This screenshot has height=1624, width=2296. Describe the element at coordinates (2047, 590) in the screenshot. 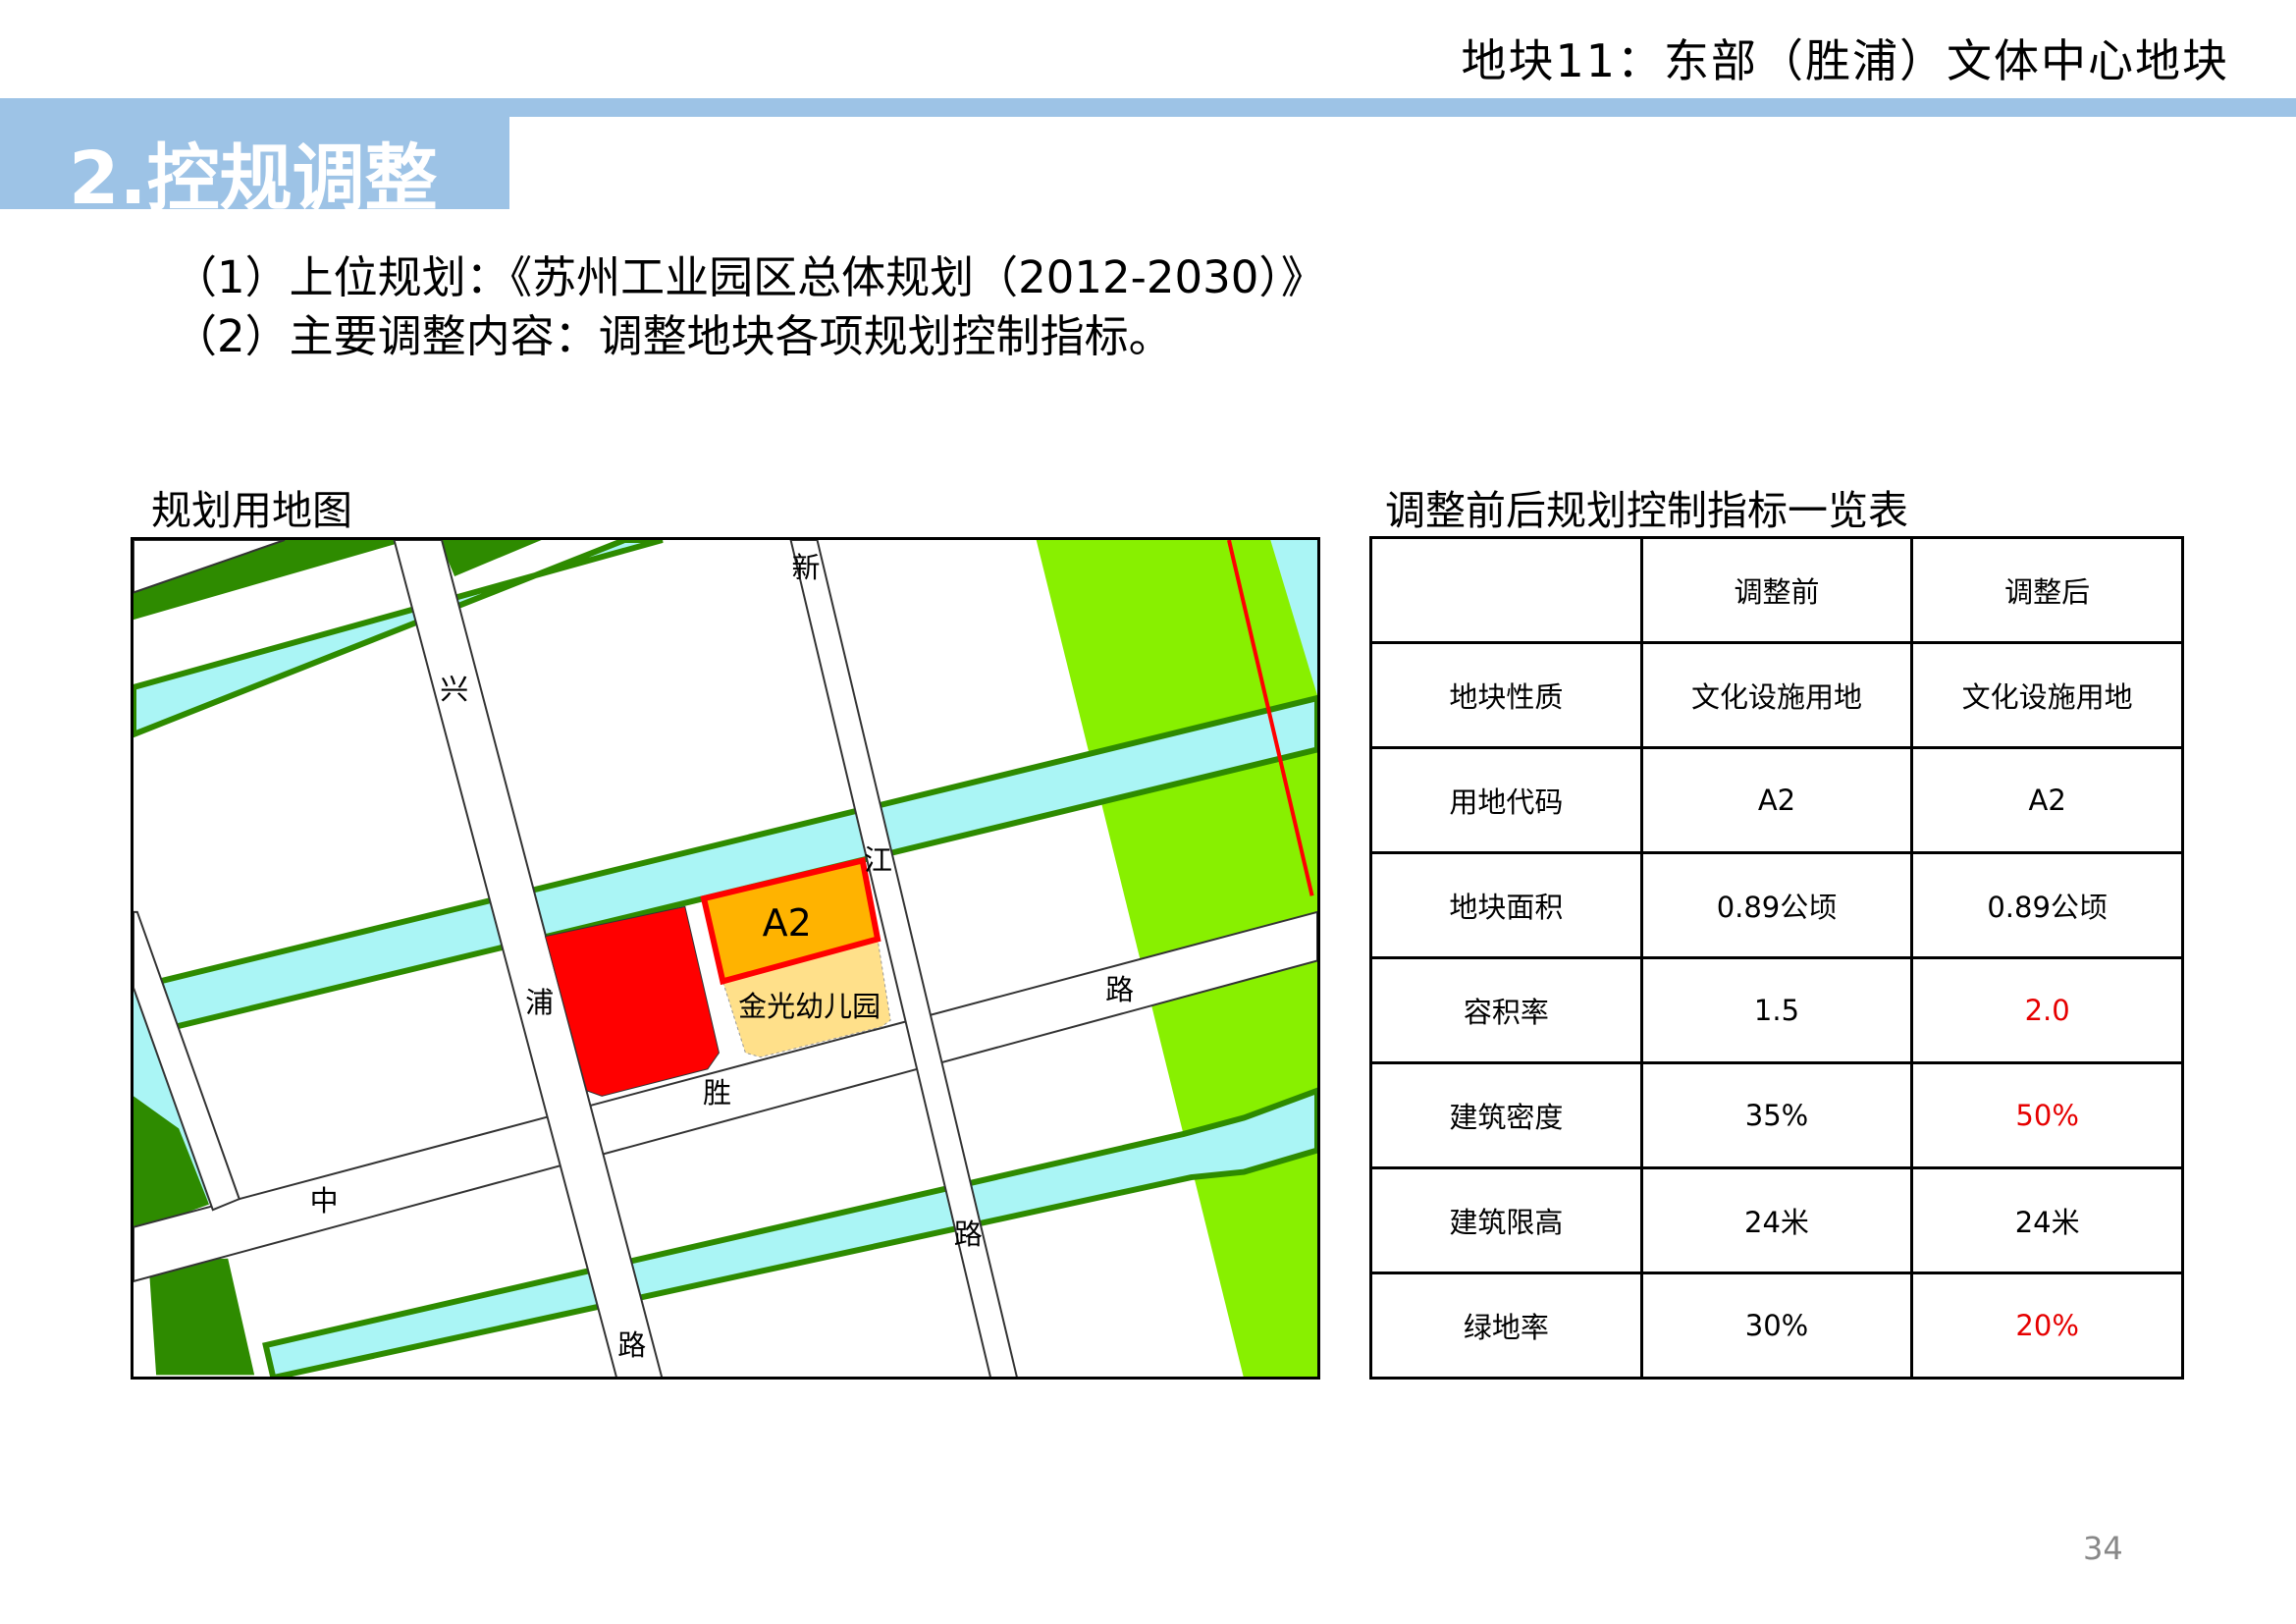

I see `header-cell: 调整后` at that location.